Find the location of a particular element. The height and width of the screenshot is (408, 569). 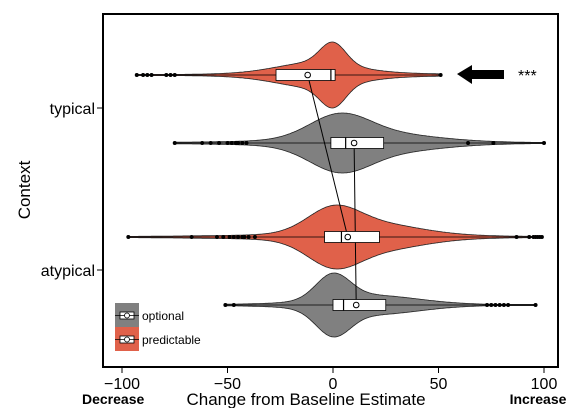

x-tick-label: −100 is located at coordinates (122, 384).